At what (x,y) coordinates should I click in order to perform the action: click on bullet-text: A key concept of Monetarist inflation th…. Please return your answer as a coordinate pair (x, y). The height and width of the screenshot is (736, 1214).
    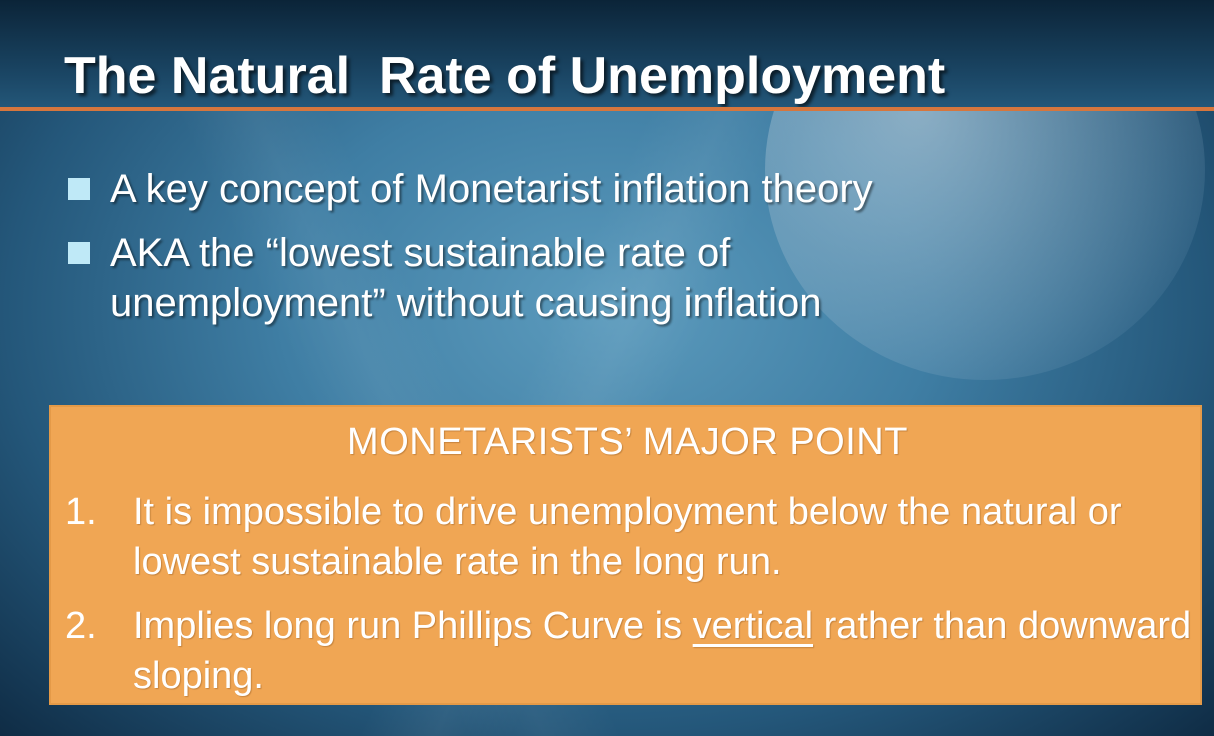
    Looking at the image, I should click on (491, 189).